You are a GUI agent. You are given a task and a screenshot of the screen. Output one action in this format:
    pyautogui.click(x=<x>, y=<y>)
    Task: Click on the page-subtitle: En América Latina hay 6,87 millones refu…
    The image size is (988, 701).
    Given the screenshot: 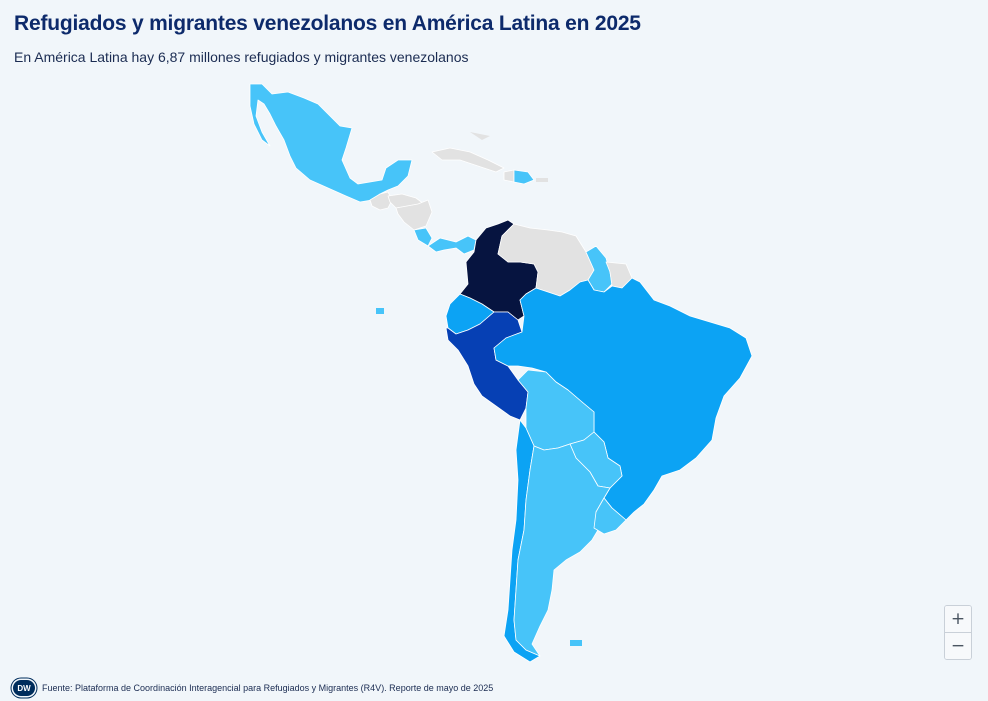 What is the action you would take?
    pyautogui.click(x=241, y=57)
    